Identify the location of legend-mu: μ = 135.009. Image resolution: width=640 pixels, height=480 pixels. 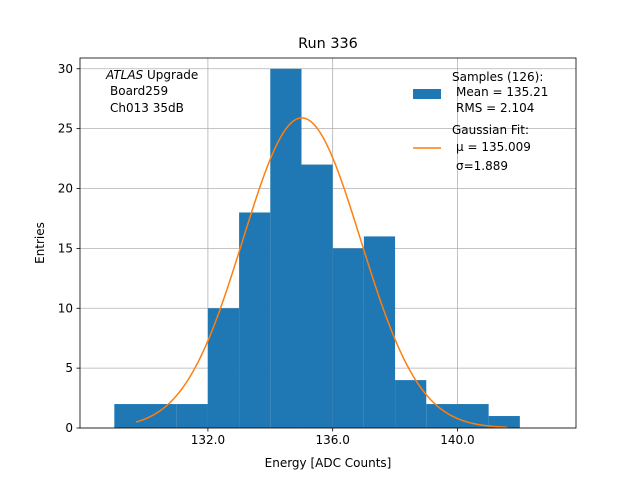
(493, 147).